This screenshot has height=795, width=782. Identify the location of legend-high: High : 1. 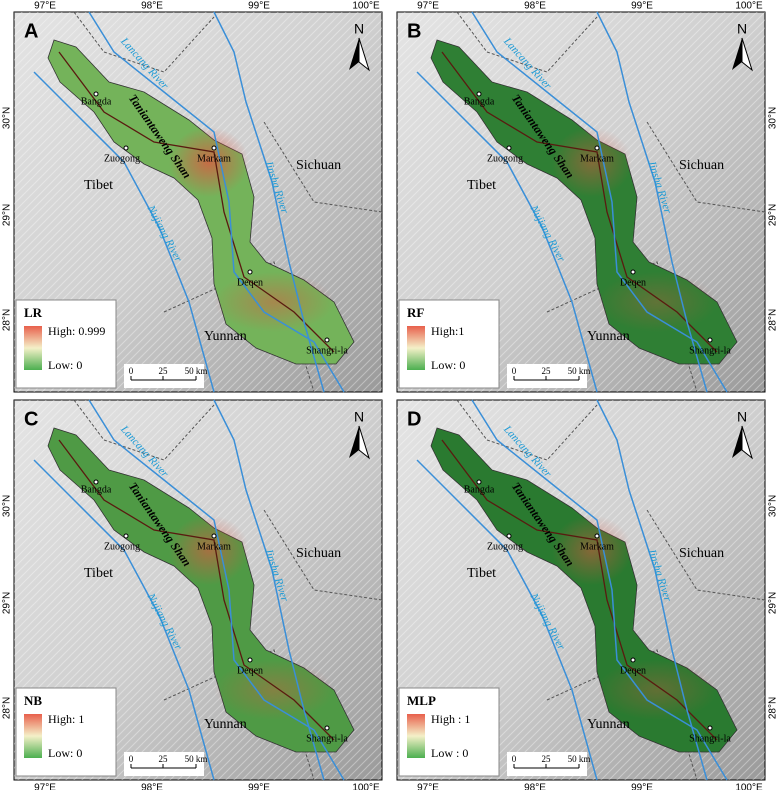
(450, 719).